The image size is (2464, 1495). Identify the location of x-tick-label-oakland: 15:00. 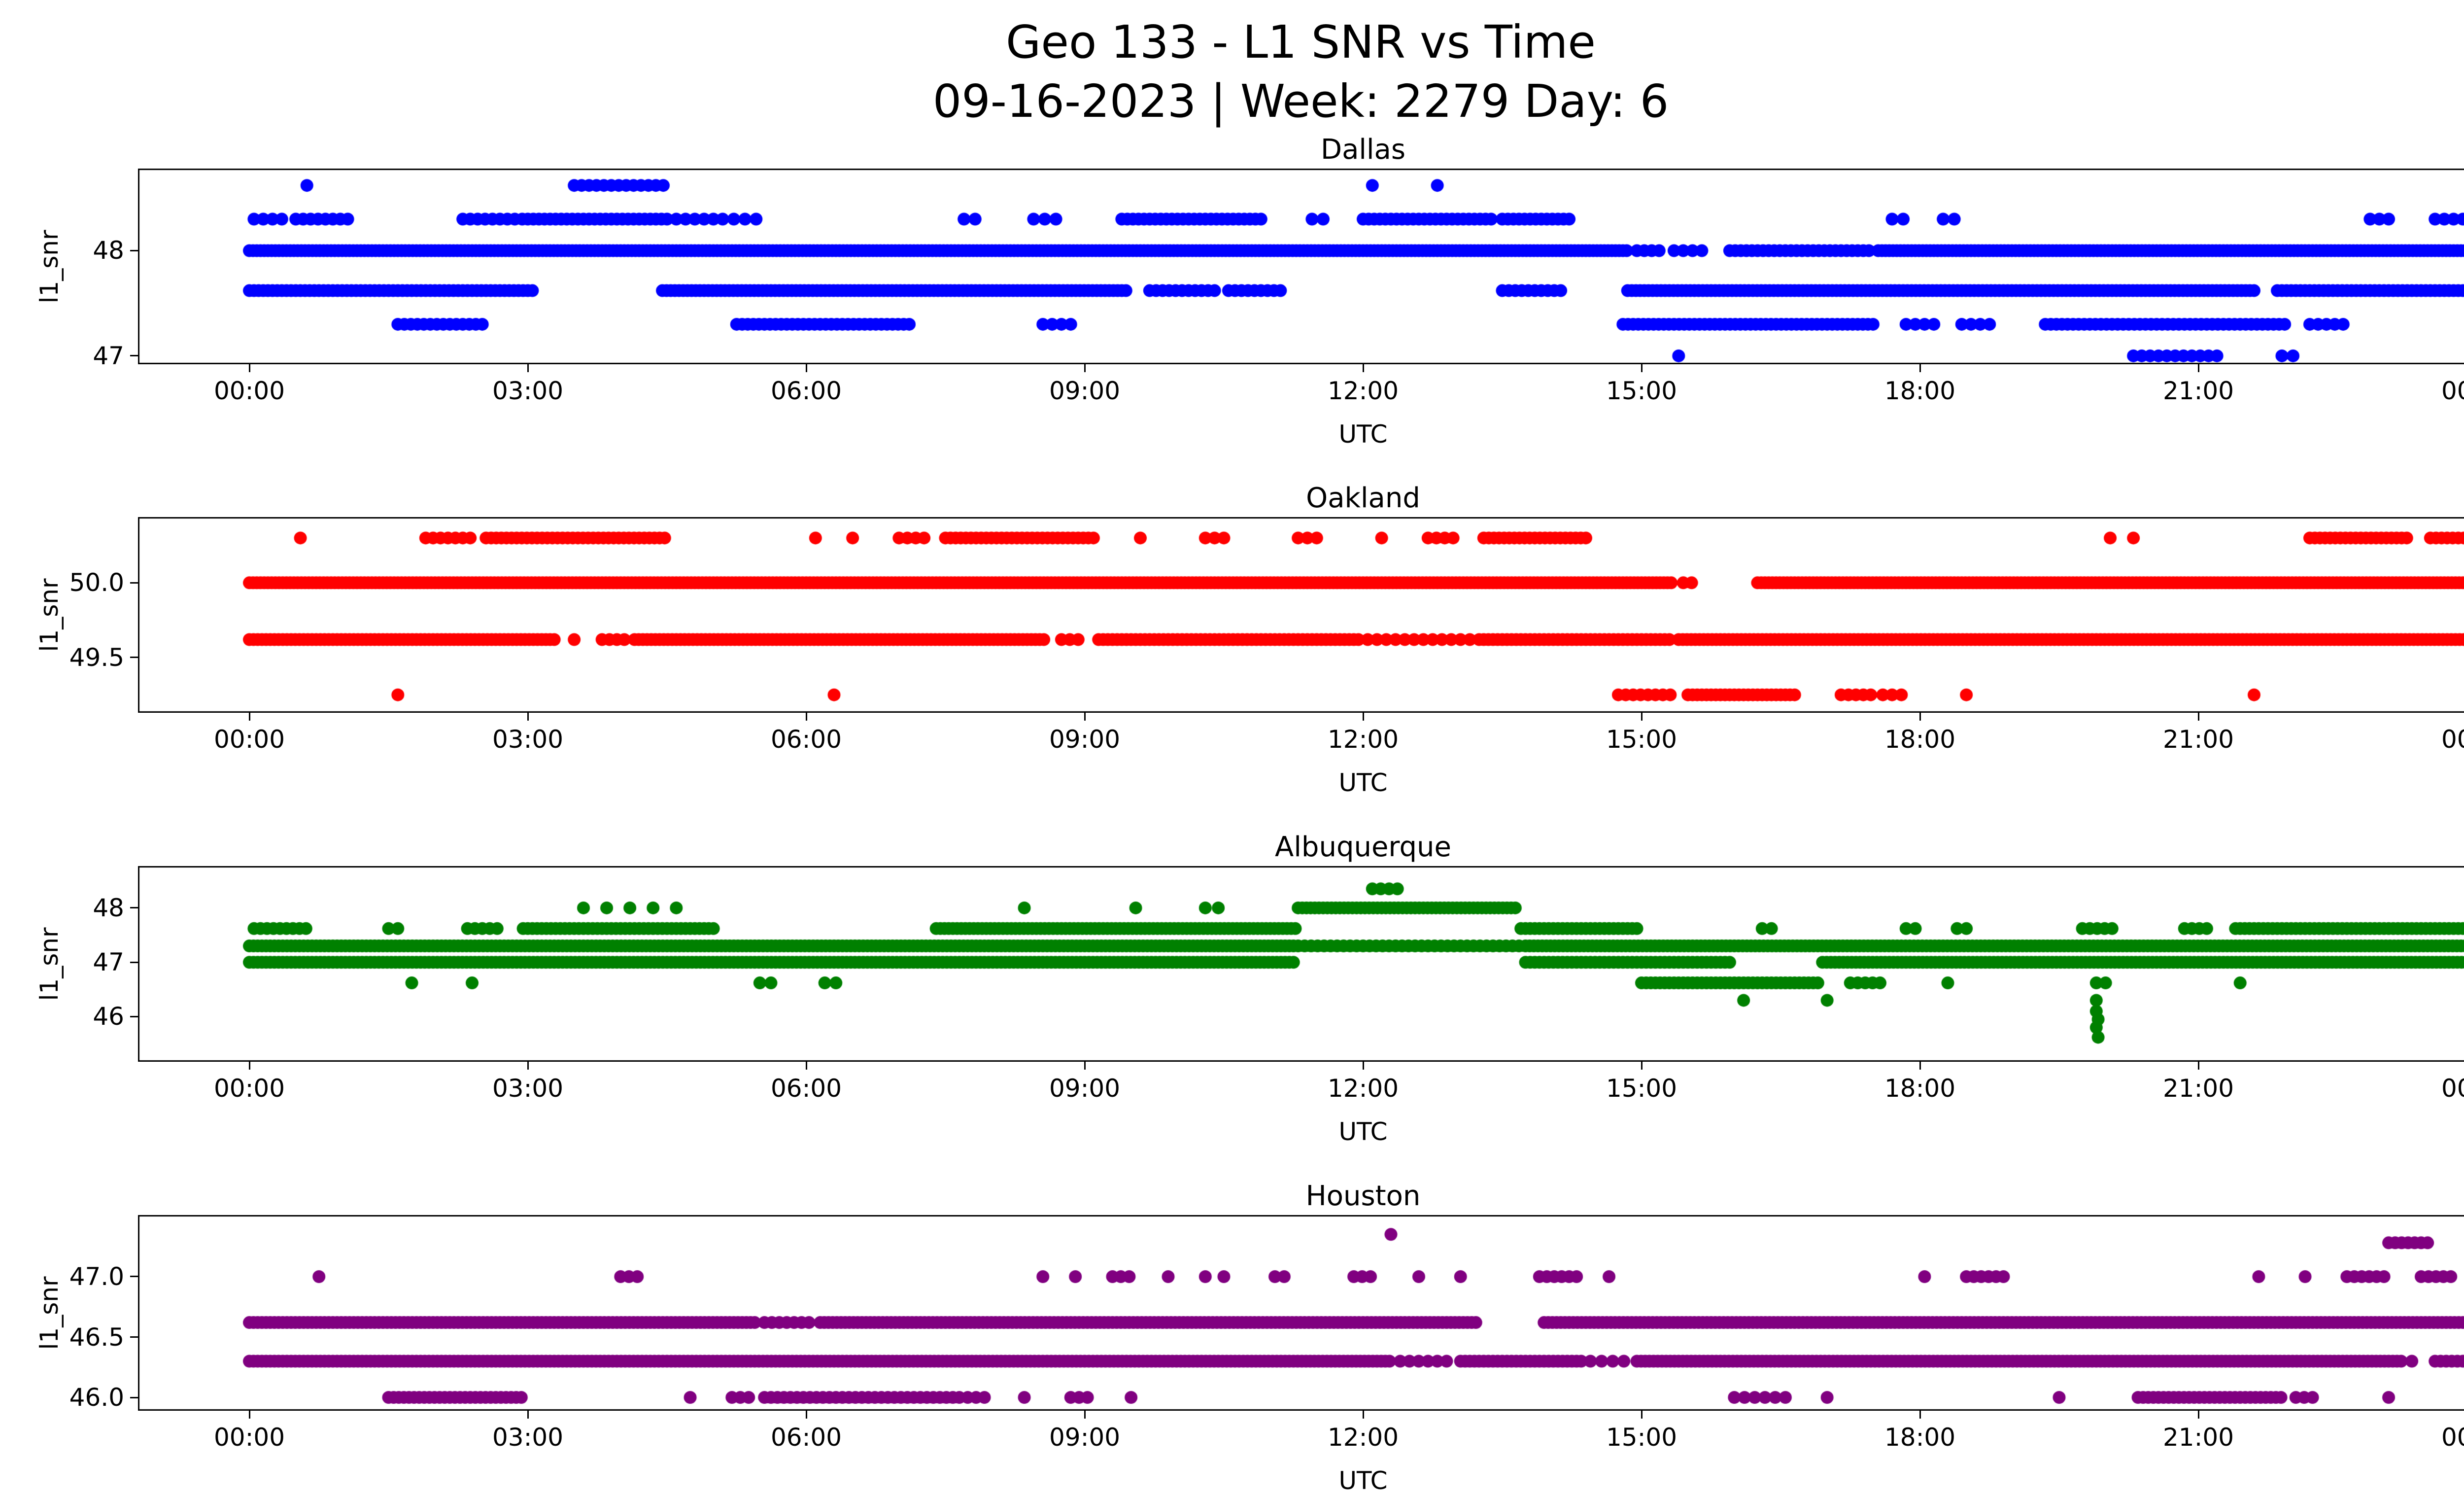
(1641, 739).